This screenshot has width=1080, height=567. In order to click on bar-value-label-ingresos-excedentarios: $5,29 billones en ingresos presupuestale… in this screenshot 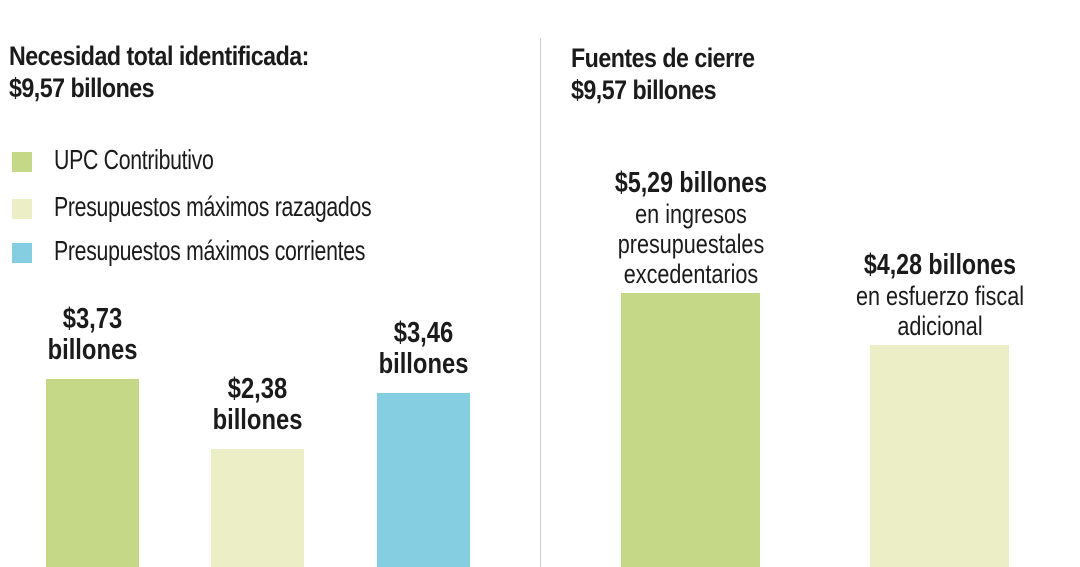, I will do `click(691, 228)`.